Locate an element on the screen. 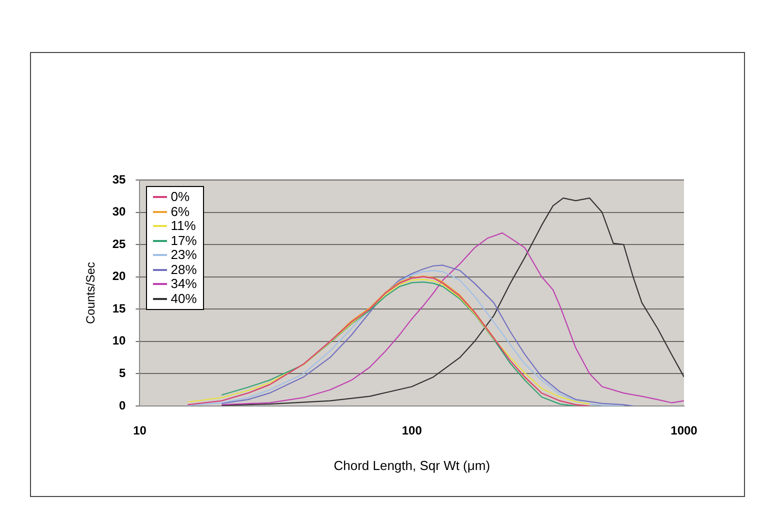 This screenshot has width=784, height=513. legend-label: 0% is located at coordinates (180, 196).